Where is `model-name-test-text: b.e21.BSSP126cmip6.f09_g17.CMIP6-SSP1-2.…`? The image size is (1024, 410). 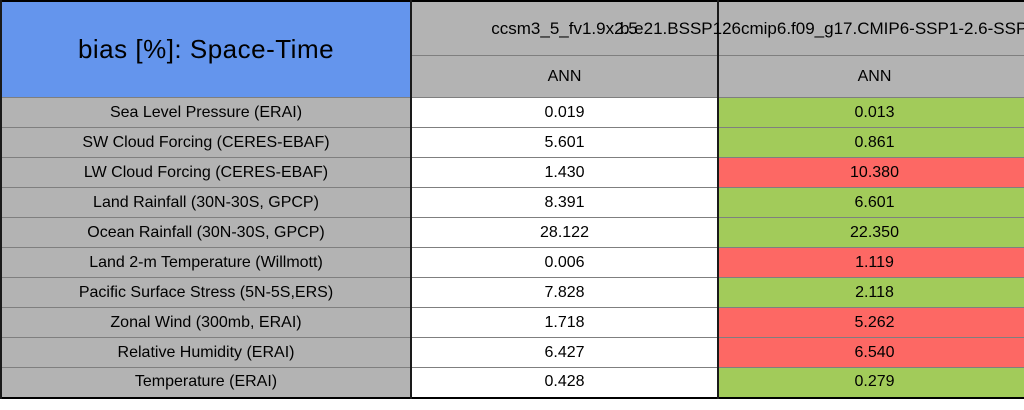 model-name-test-text: b.e21.BSSP126cmip6.f09_g17.CMIP6-SSP1-2.… is located at coordinates (822, 28).